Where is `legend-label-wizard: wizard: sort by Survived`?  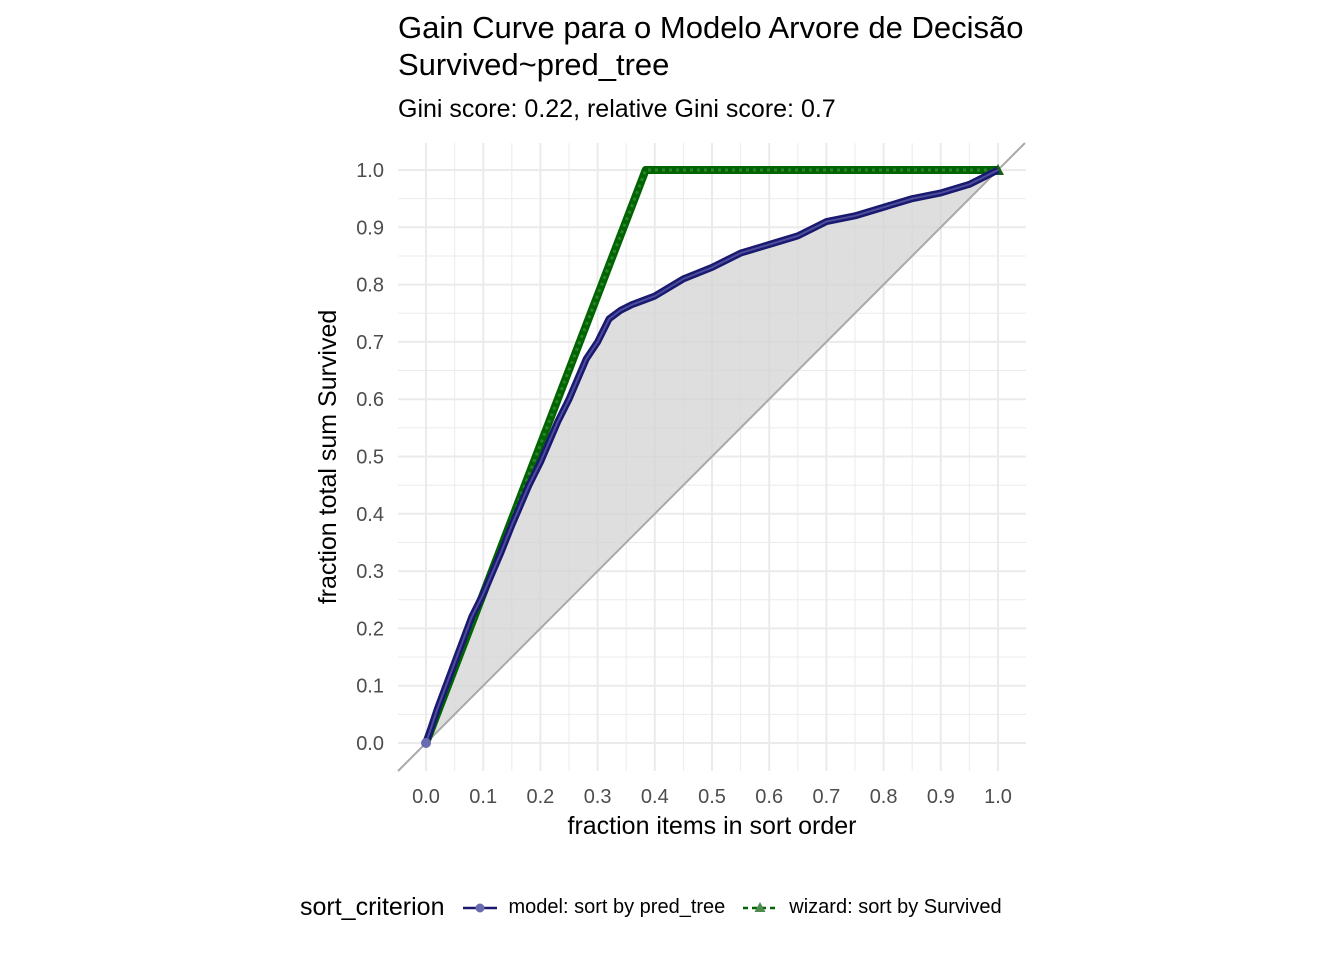
legend-label-wizard: wizard: sort by Survived is located at coordinates (895, 907).